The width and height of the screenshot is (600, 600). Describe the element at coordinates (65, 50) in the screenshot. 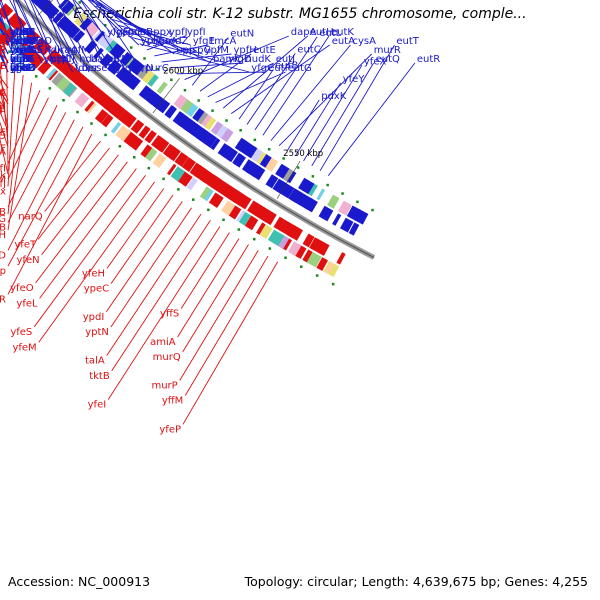

I see `forward-gene-label: ura4` at that location.